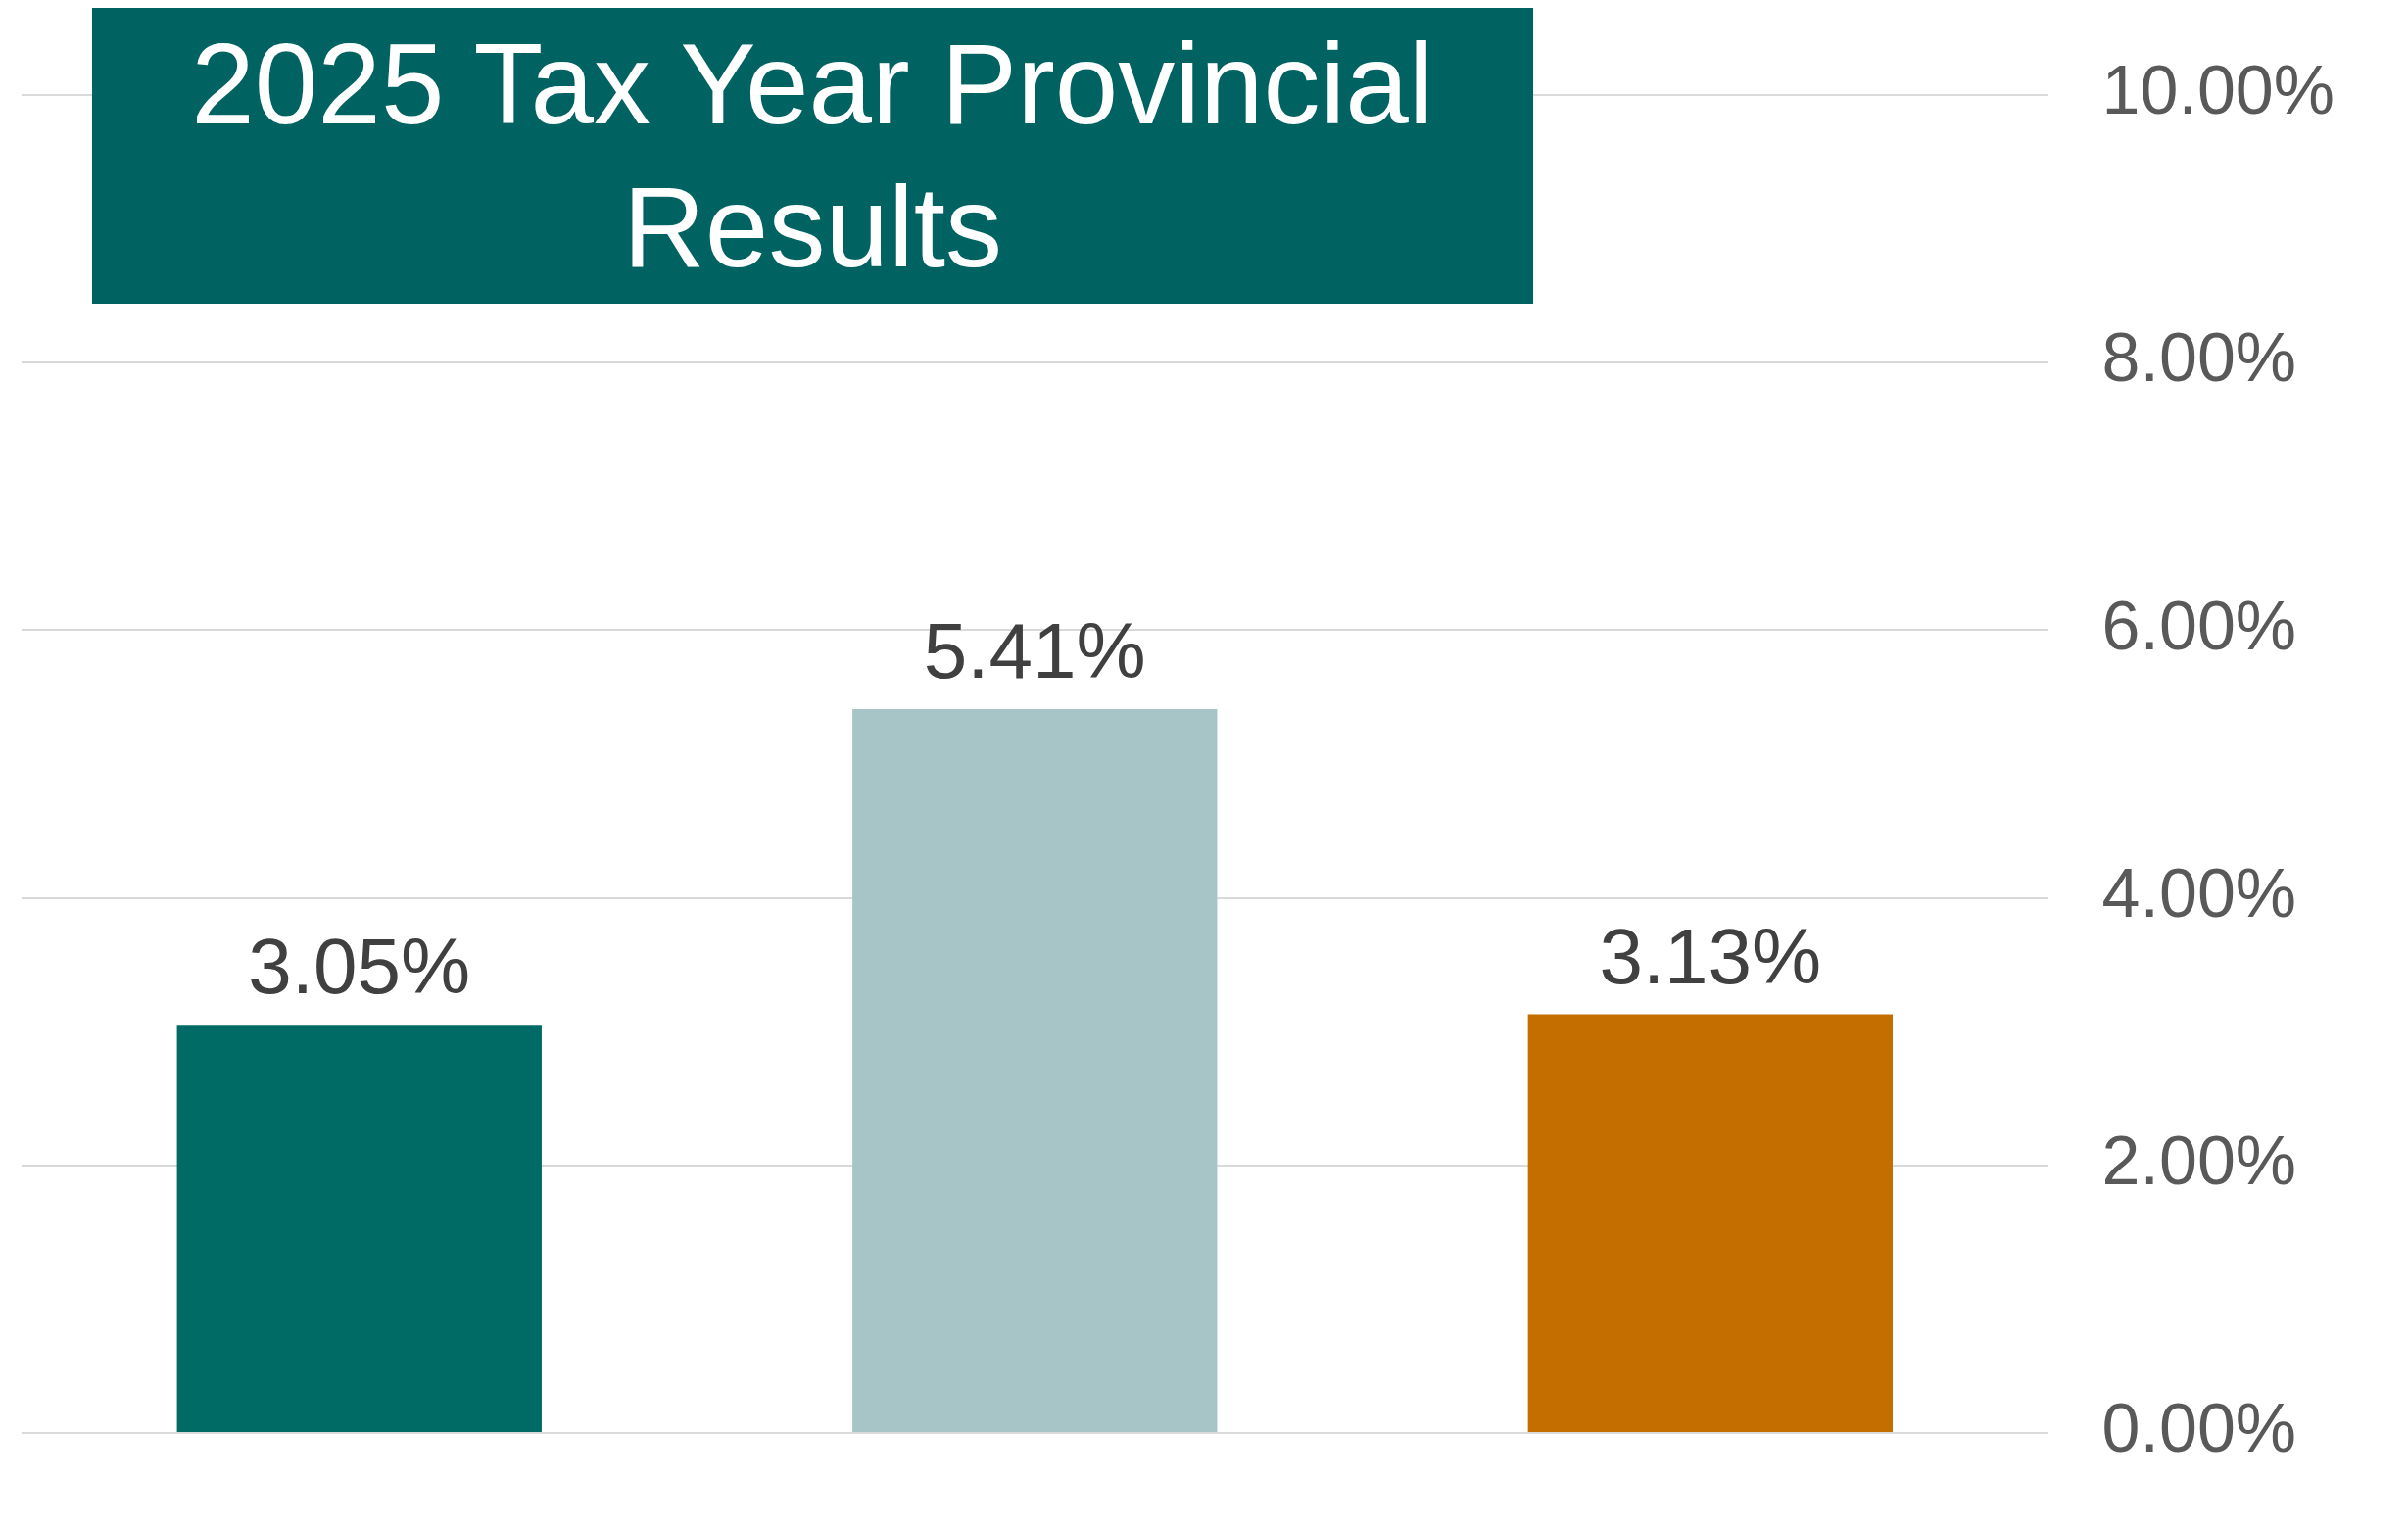 This screenshot has height=1528, width=2408. Describe the element at coordinates (1034, 651) in the screenshot. I see `data-label: 5.41%` at that location.